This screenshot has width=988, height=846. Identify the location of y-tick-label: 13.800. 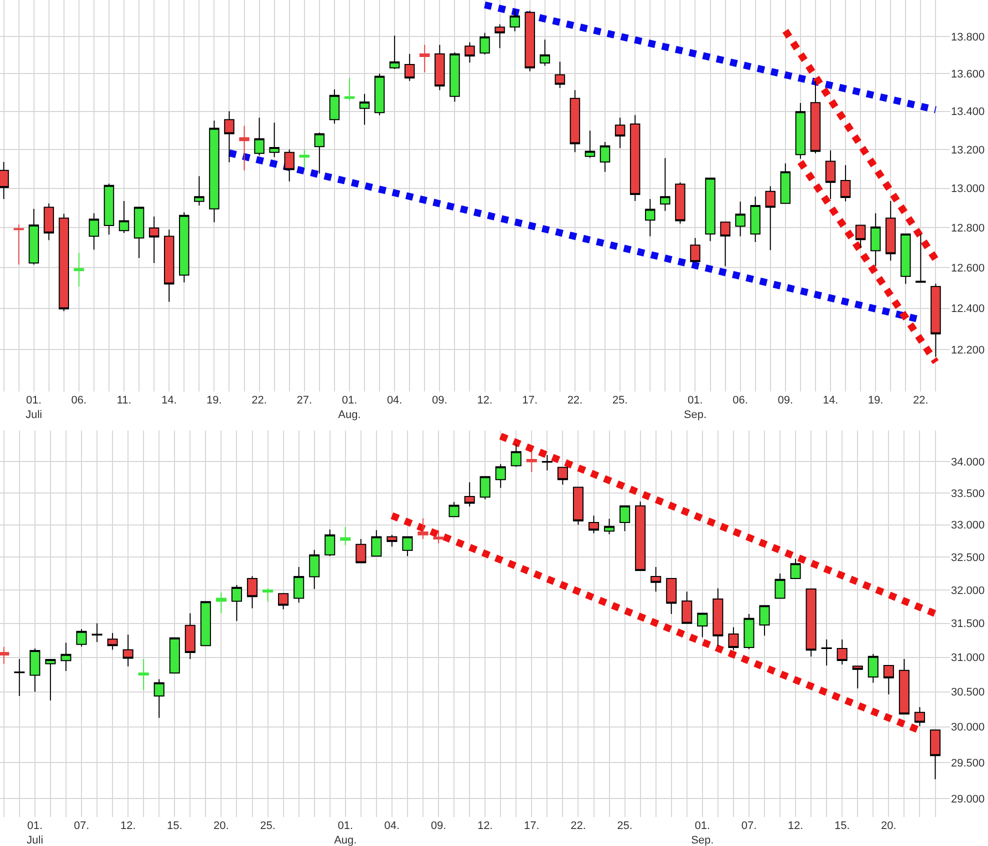
(968, 37).